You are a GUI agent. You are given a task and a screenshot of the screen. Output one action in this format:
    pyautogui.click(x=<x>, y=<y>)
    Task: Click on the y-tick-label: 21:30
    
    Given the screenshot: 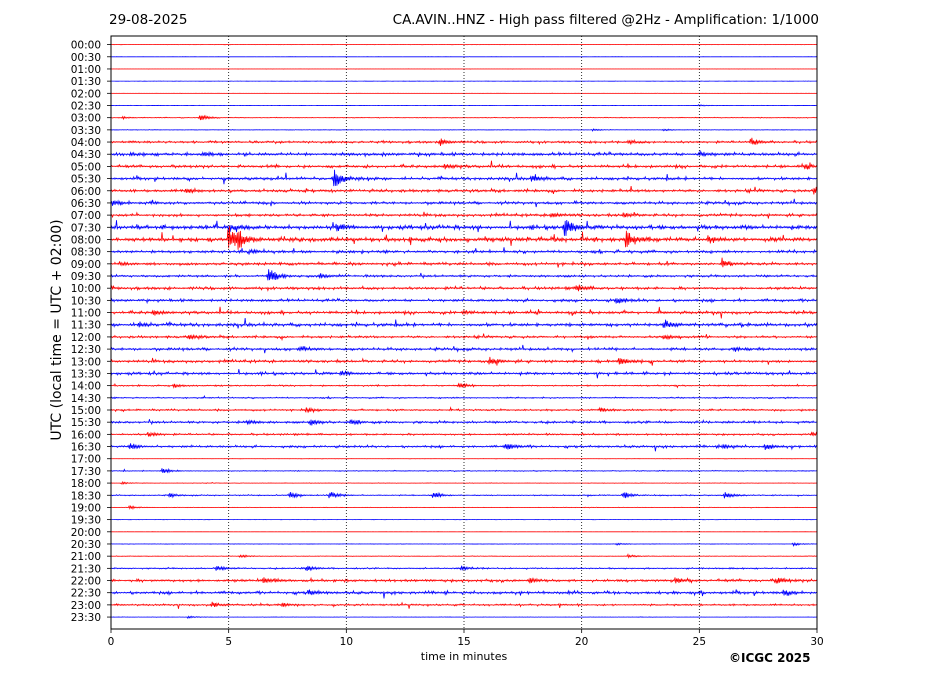 What is the action you would take?
    pyautogui.click(x=86, y=569)
    